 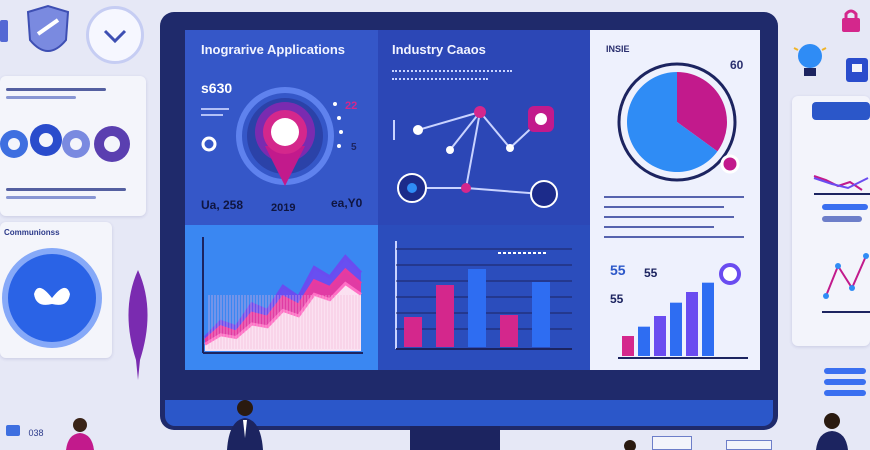 I want to click on left-info-card, so click(x=73, y=146).